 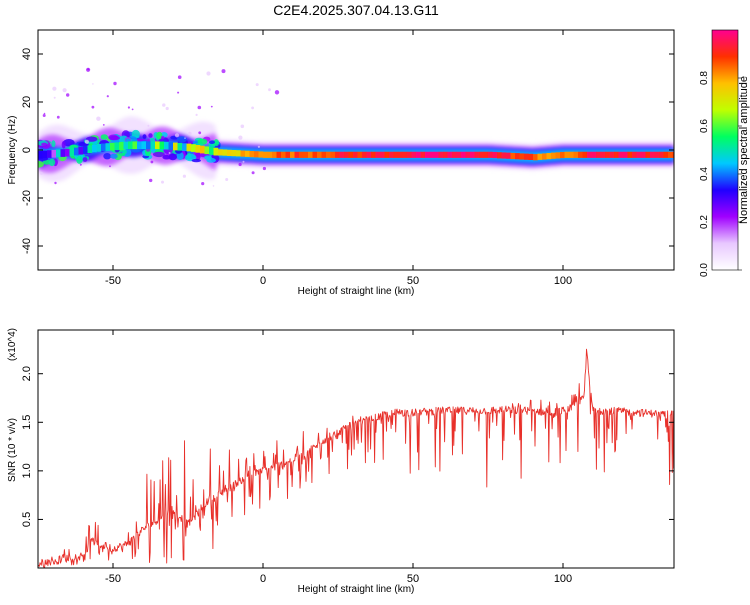 What do you see at coordinates (413, 281) in the screenshot?
I see `spectrogram-x-tick-label: 50` at bounding box center [413, 281].